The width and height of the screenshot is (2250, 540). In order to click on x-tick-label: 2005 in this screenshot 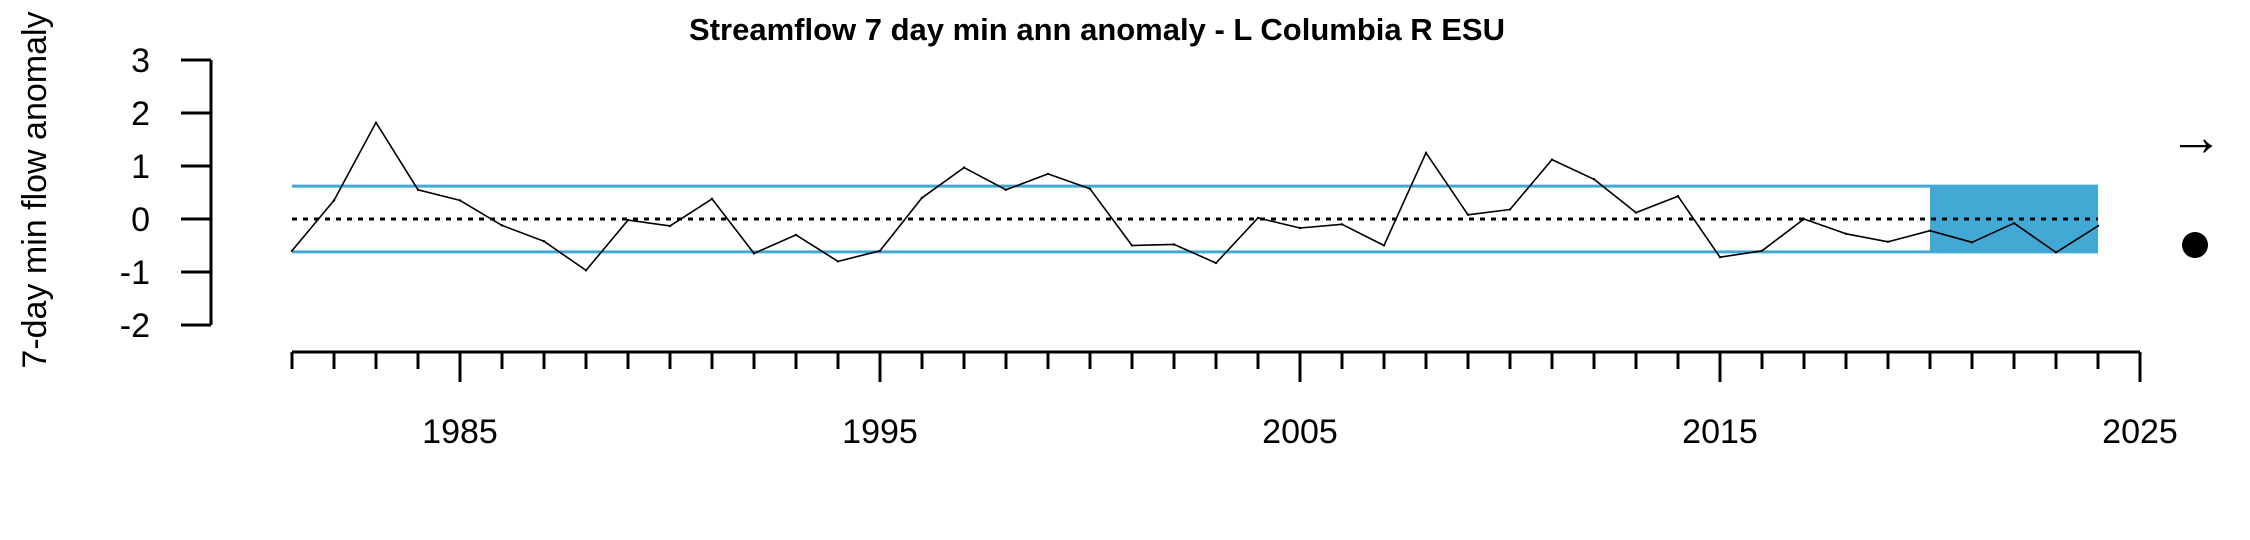, I will do `click(1300, 432)`.